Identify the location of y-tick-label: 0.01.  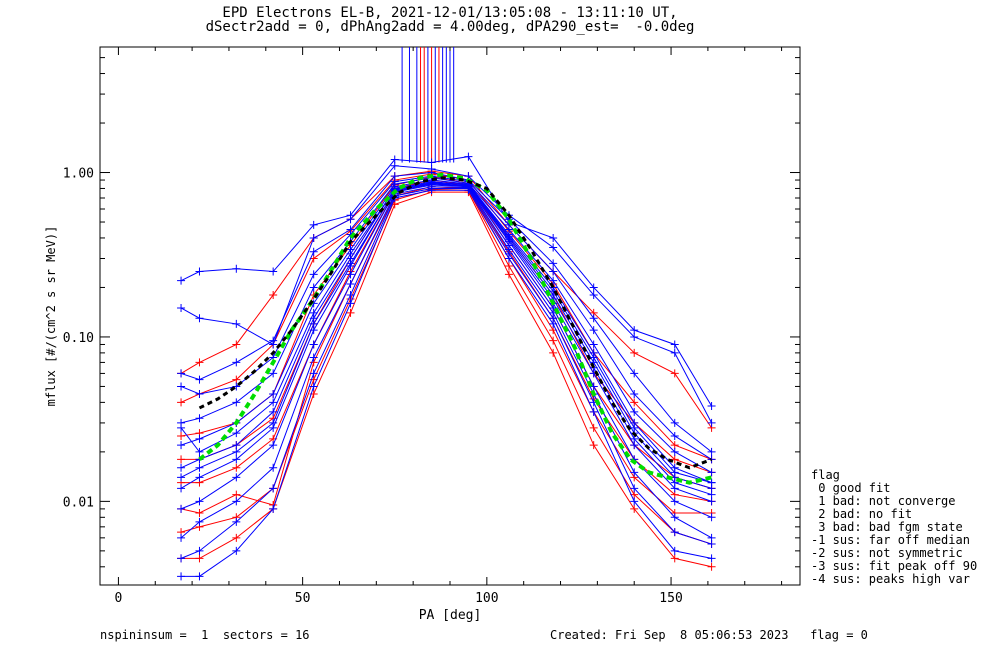
(78, 502).